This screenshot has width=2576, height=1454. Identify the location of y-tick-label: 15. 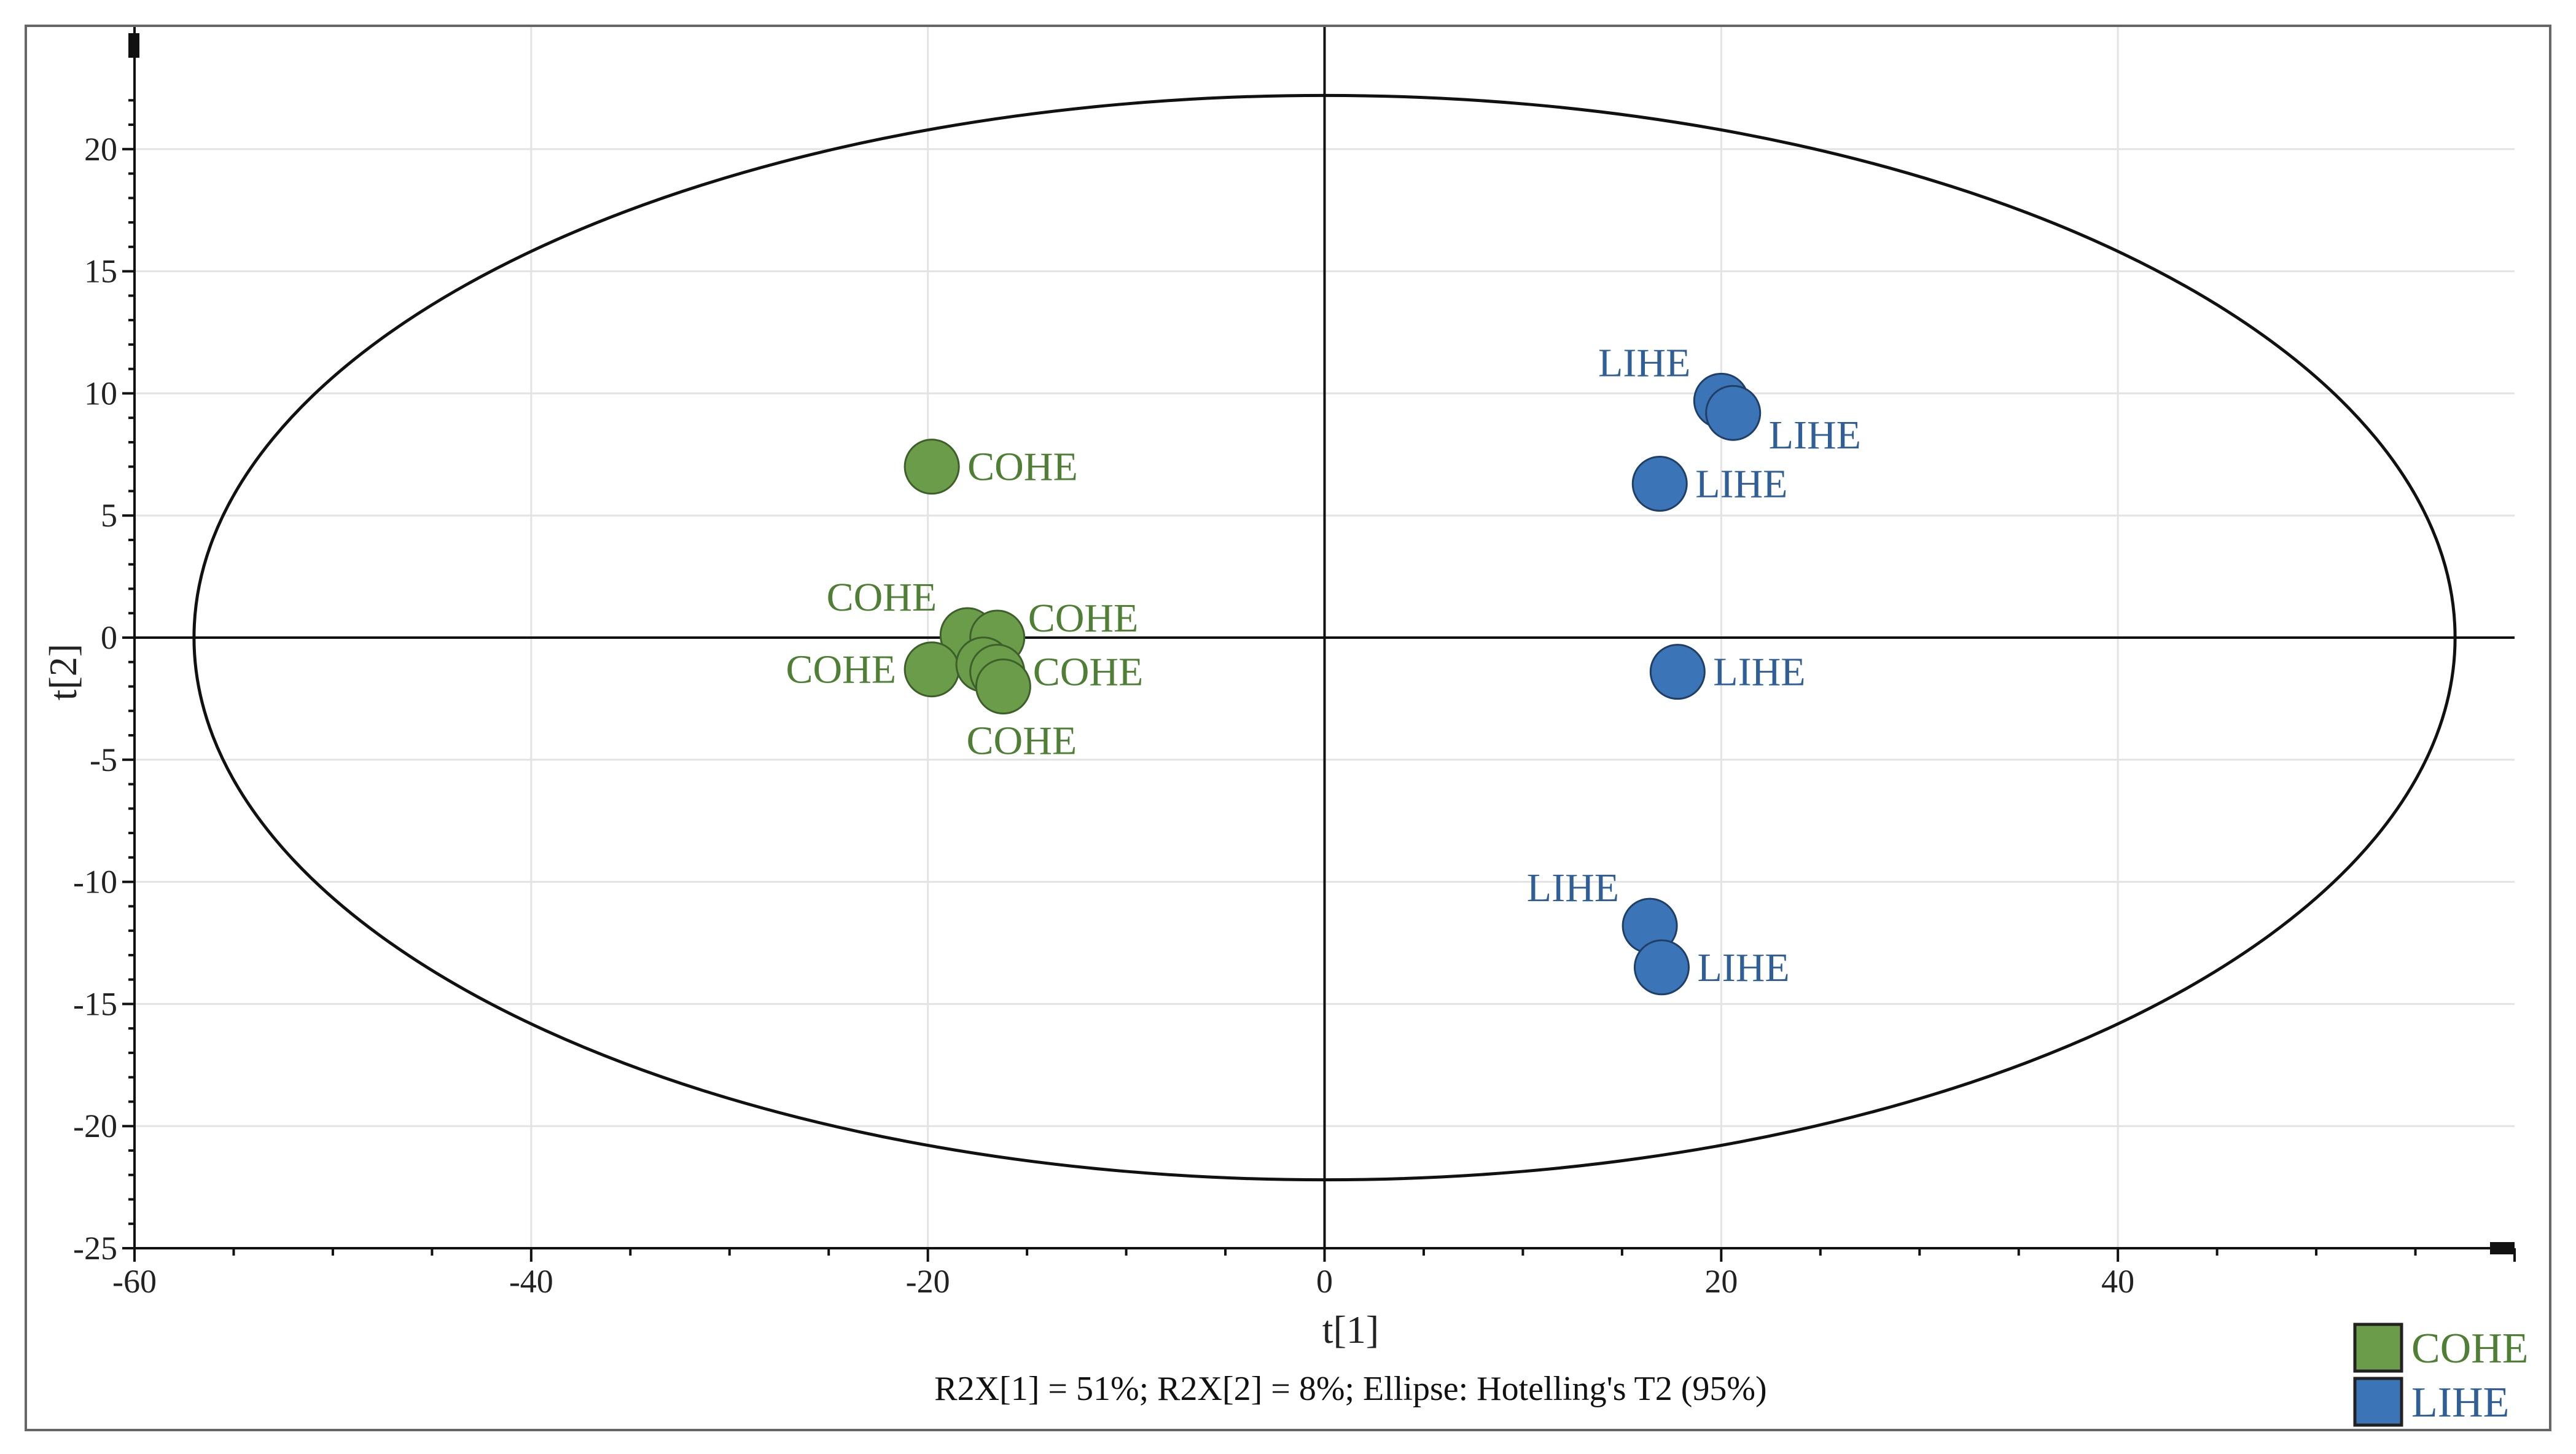
(100, 271).